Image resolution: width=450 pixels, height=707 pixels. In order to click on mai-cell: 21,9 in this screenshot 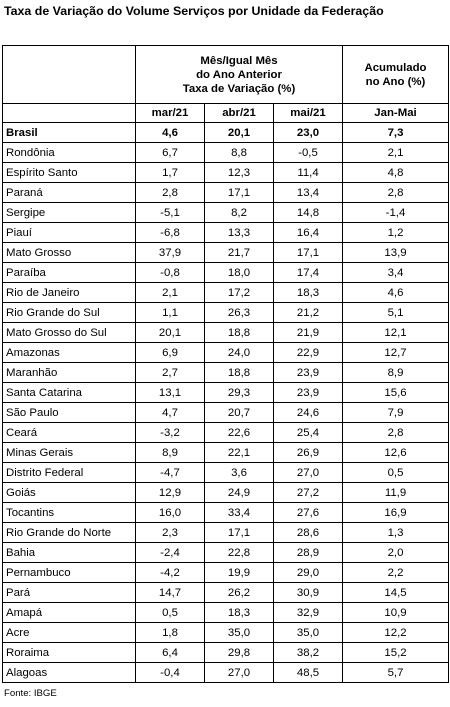, I will do `click(308, 332)`.